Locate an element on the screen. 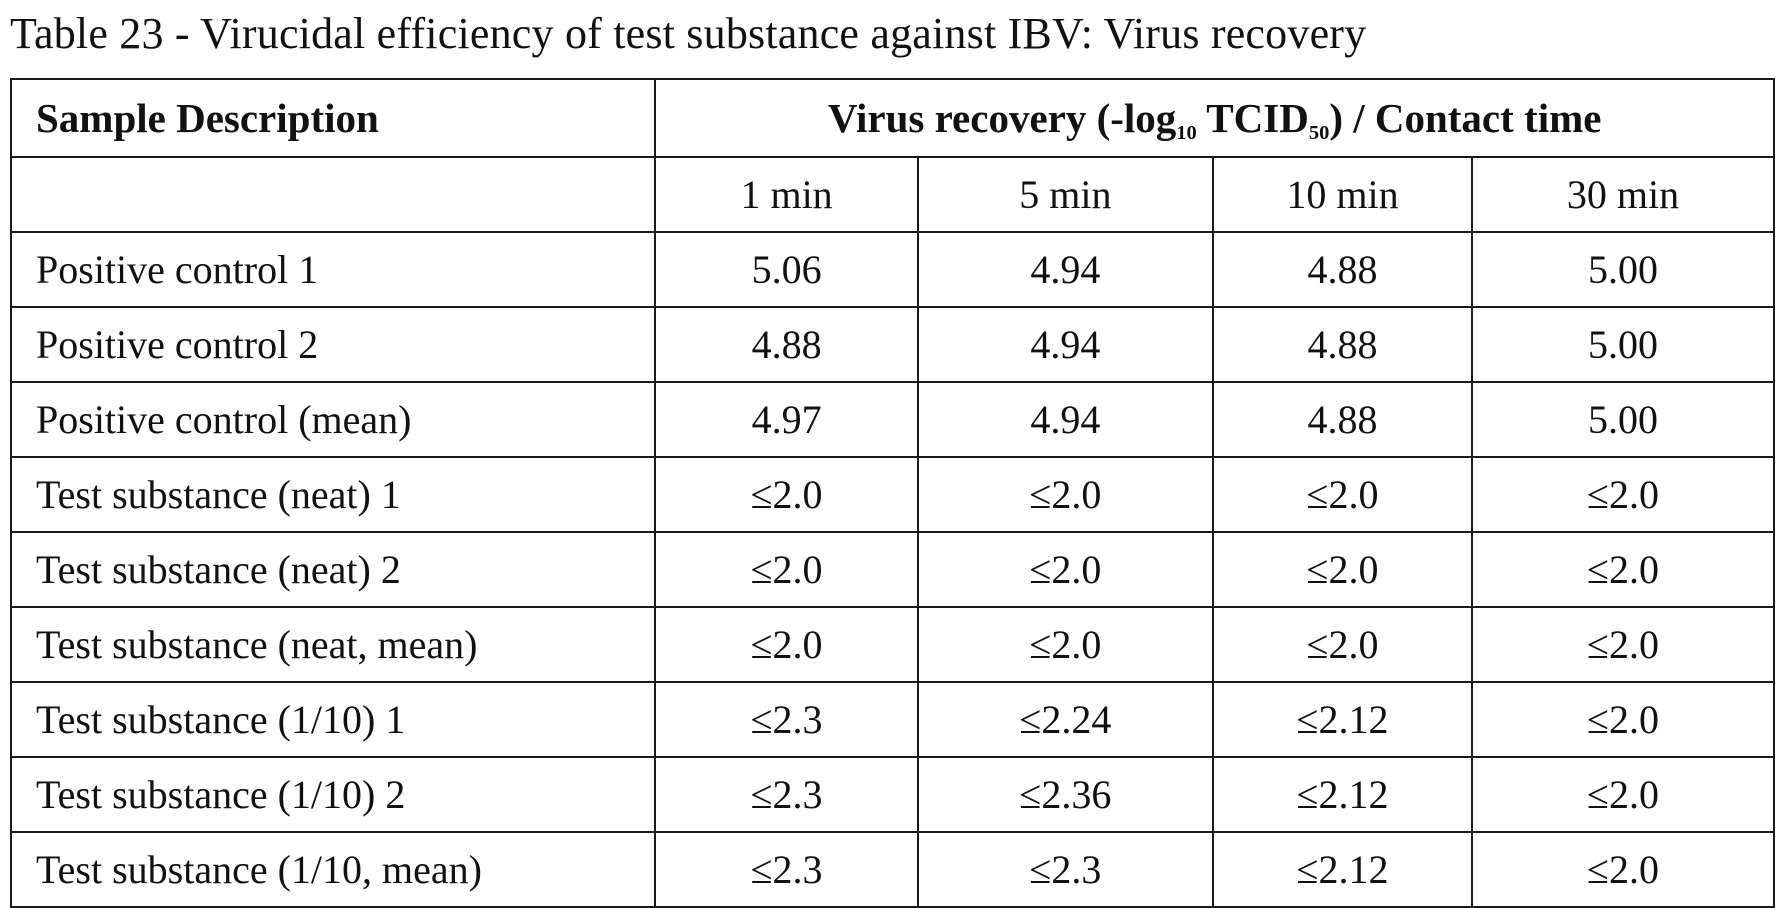 This screenshot has width=1787, height=908. contact-time-1min: 1 min is located at coordinates (786, 194).